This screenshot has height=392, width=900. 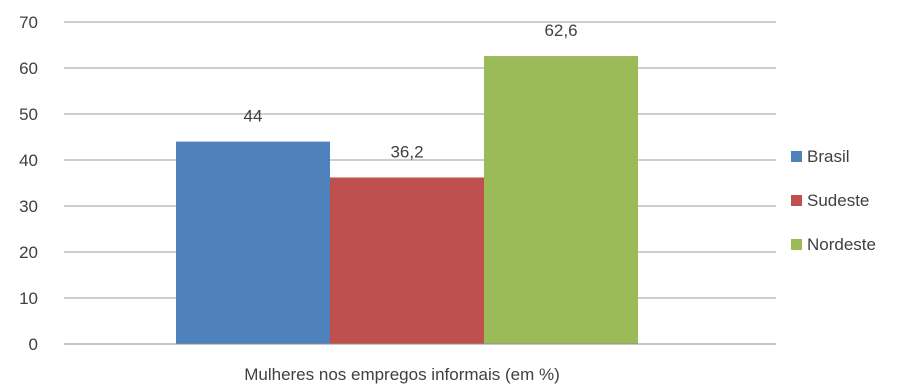 What do you see at coordinates (253, 242) in the screenshot?
I see `bar-brasil` at bounding box center [253, 242].